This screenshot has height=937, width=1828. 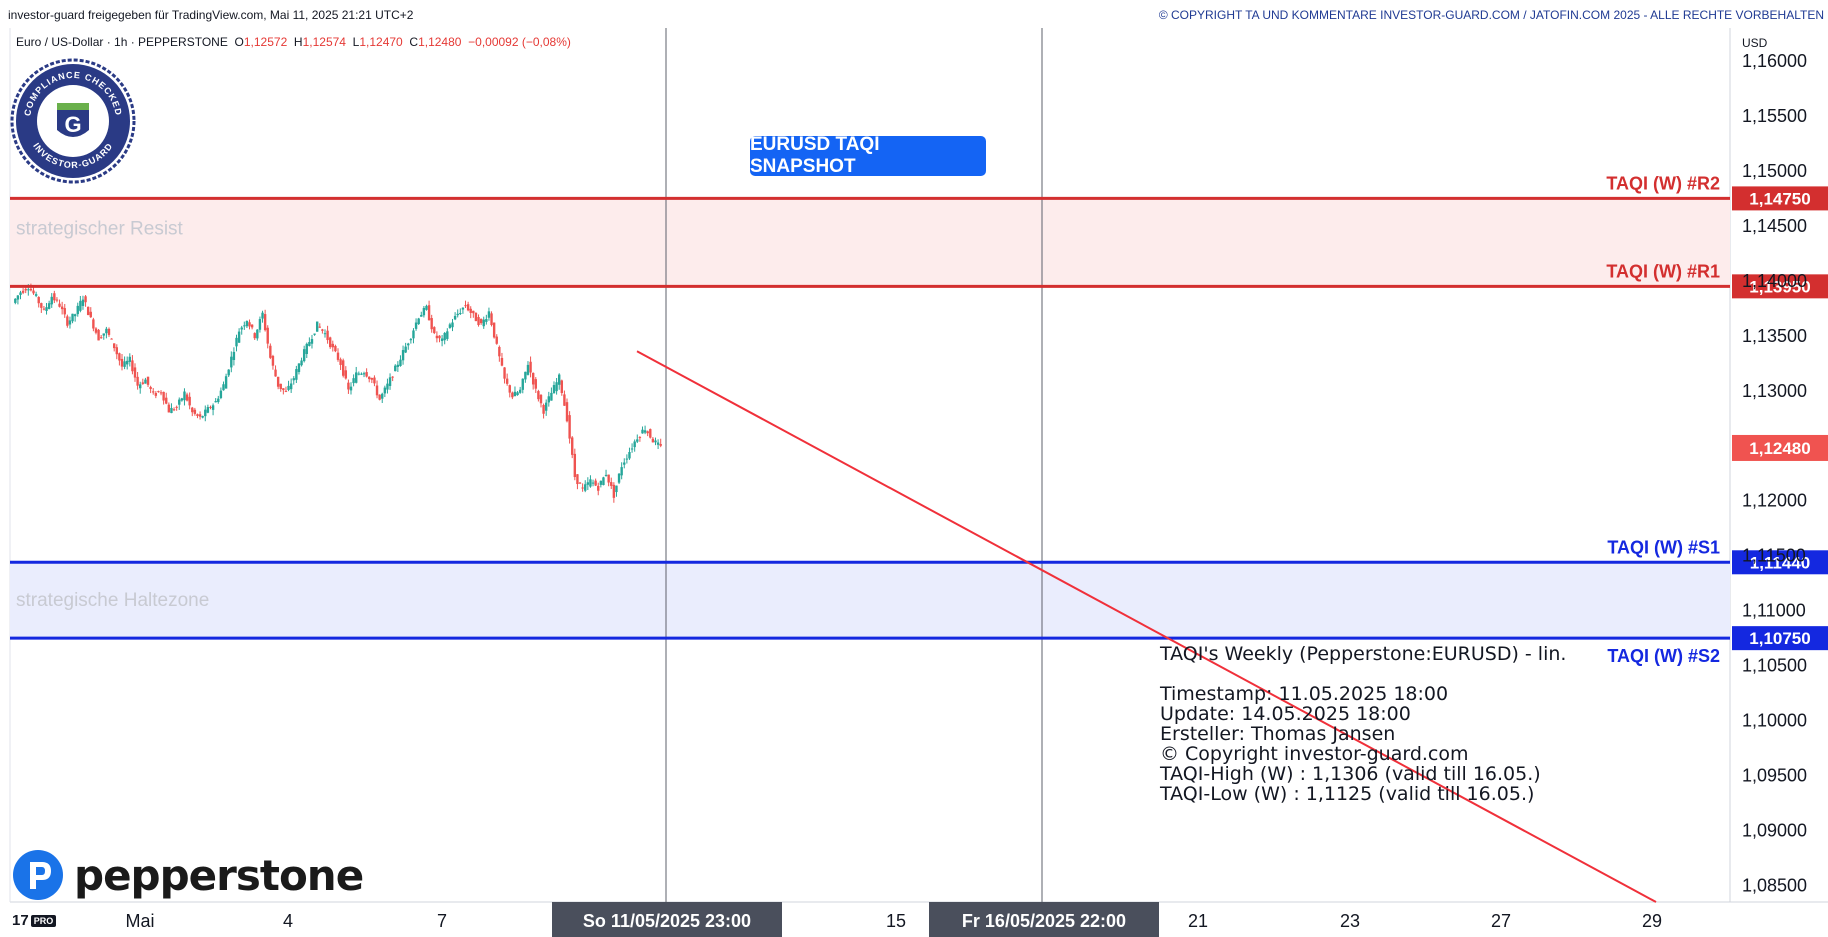 What do you see at coordinates (122, 42) in the screenshot?
I see `symbol-name: Euro / US-Dollar · 1h · PEPPERSTONE` at bounding box center [122, 42].